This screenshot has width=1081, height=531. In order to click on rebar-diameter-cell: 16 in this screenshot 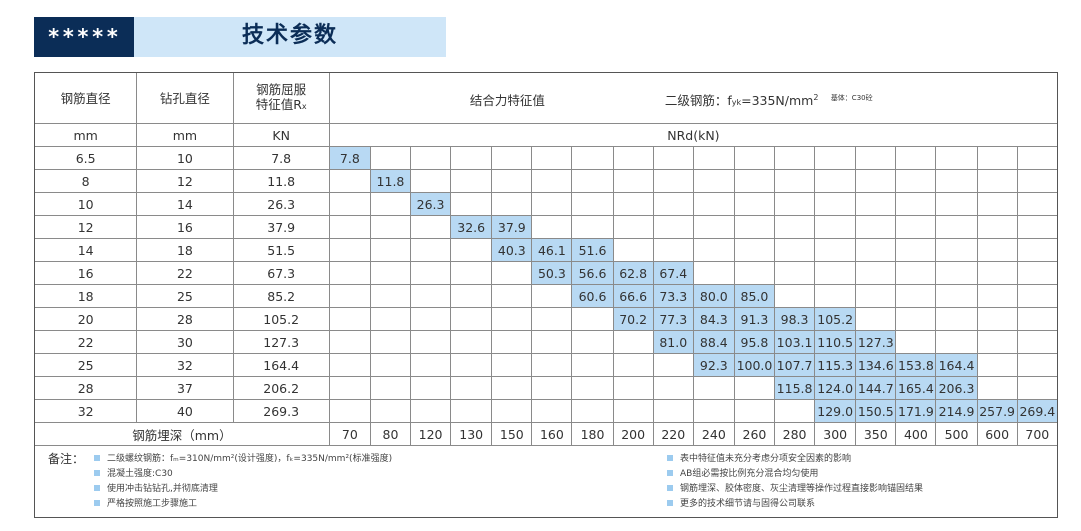, I will do `click(85, 273)`.